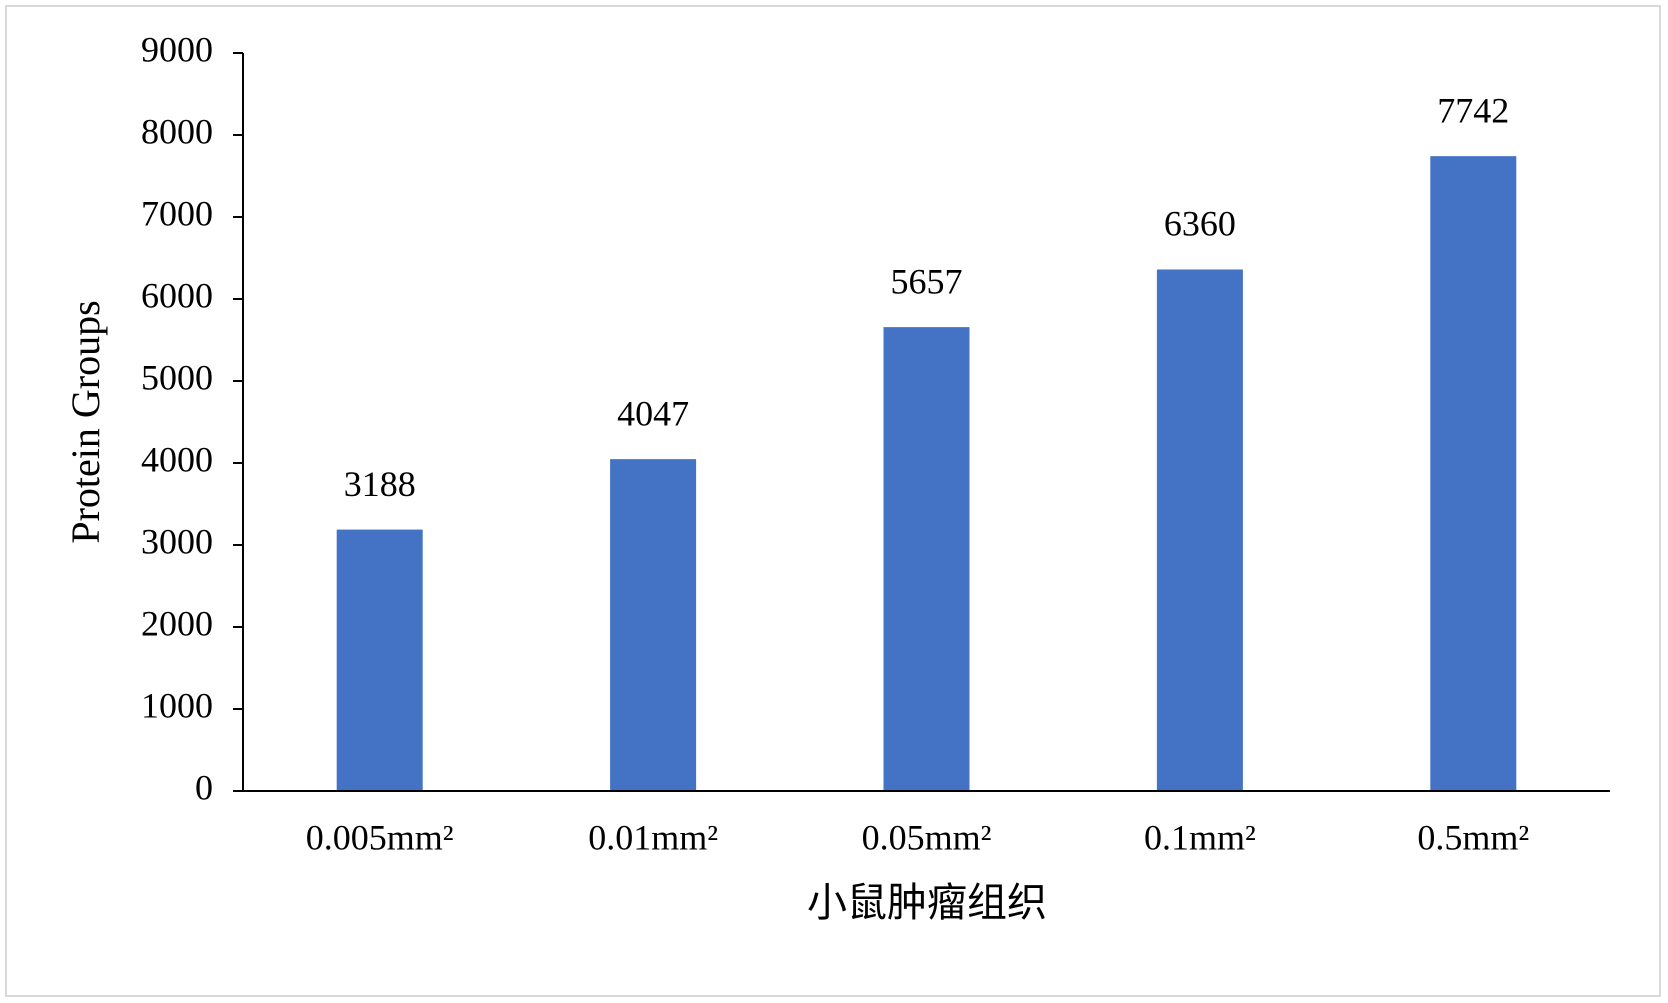 The image size is (1668, 1003). What do you see at coordinates (177, 377) in the screenshot?
I see `y-tick-label: 5000` at bounding box center [177, 377].